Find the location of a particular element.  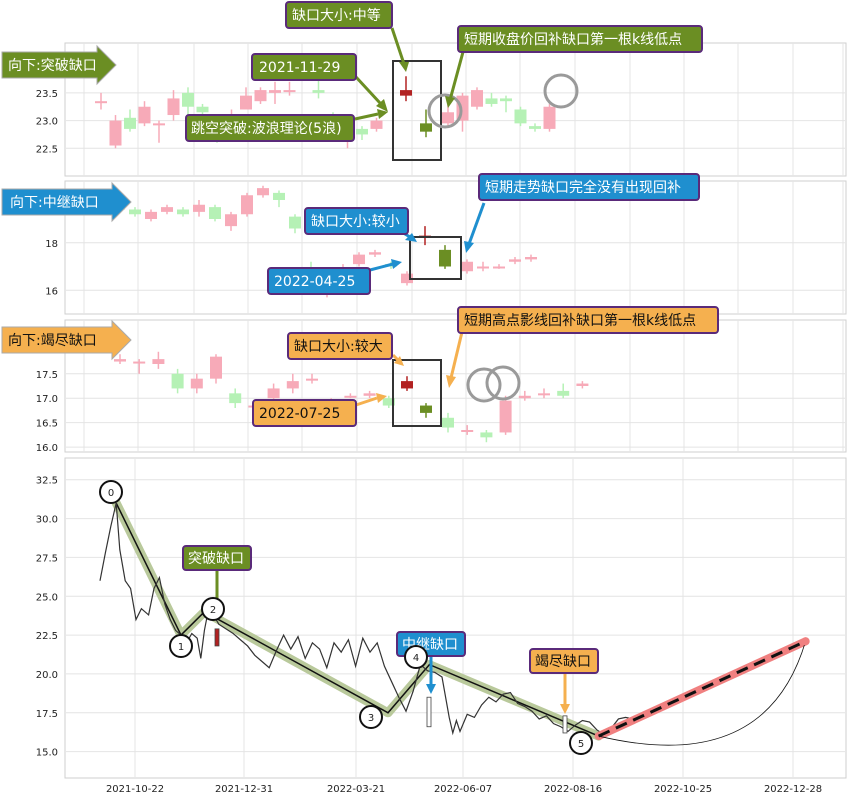

label-refill-runaway: 短期走势缺口完全没有出现回补 is located at coordinates (589, 187).